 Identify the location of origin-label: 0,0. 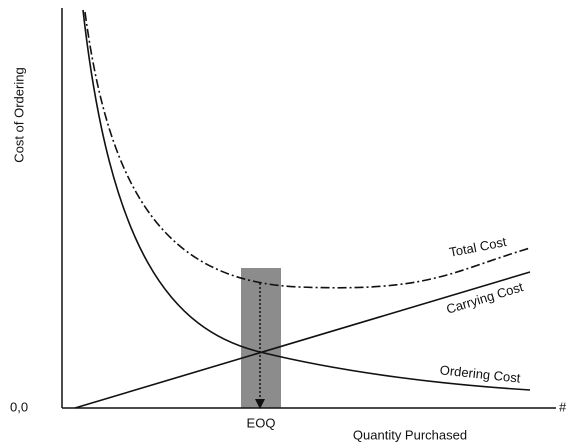
(19, 406).